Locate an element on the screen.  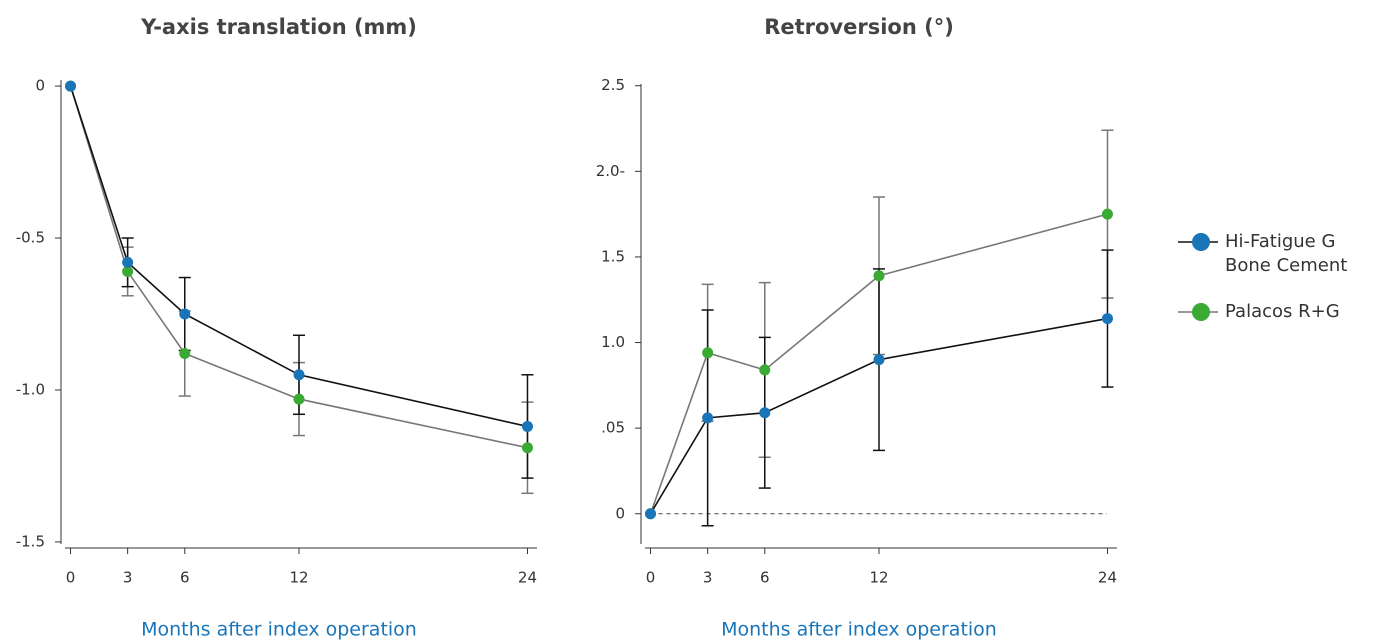
y-tick-label: 2.0- is located at coordinates (610, 171).